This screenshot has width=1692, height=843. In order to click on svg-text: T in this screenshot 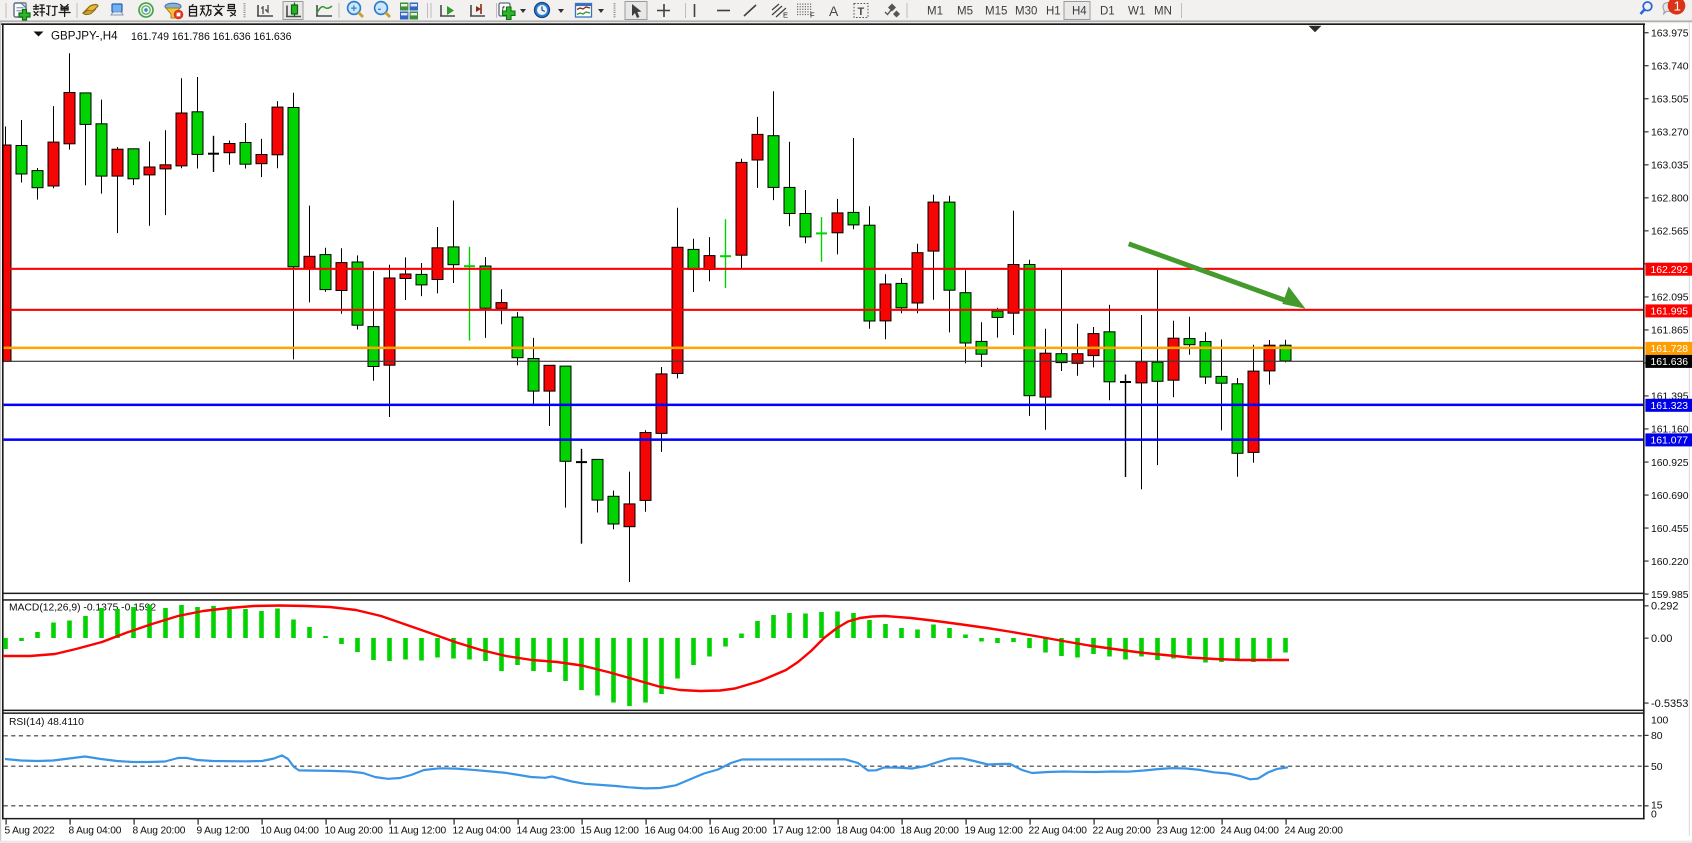, I will do `click(861, 12)`.